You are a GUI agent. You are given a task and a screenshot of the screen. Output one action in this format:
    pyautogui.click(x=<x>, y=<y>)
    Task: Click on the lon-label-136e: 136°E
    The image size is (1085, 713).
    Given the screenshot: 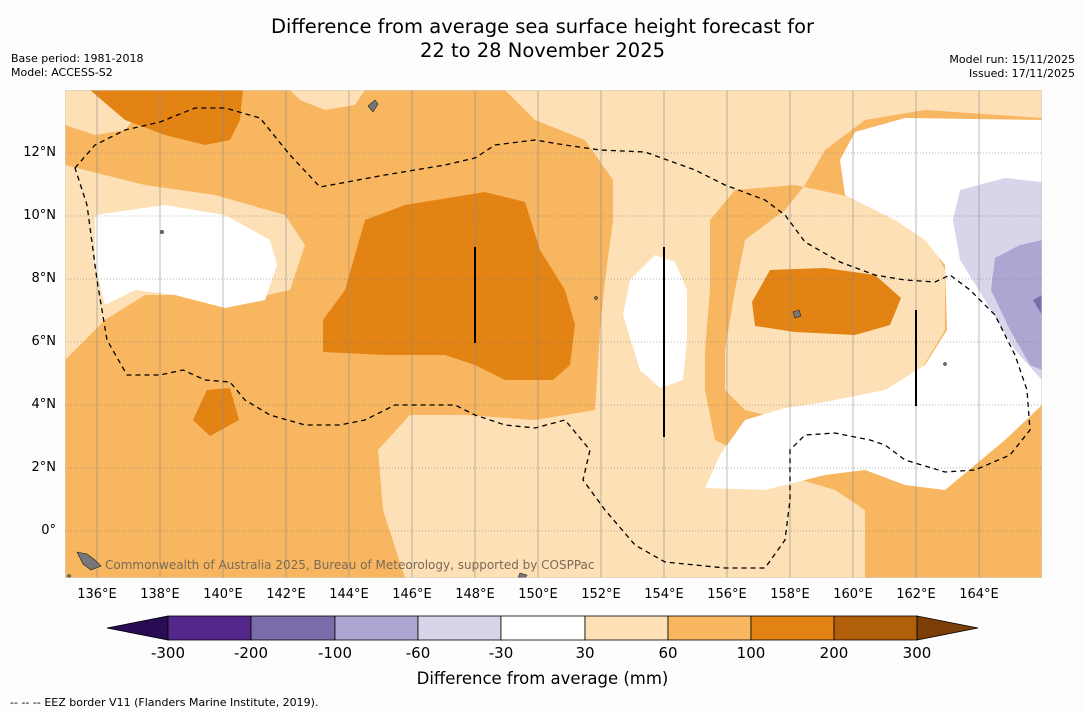 What is the action you would take?
    pyautogui.click(x=97, y=594)
    